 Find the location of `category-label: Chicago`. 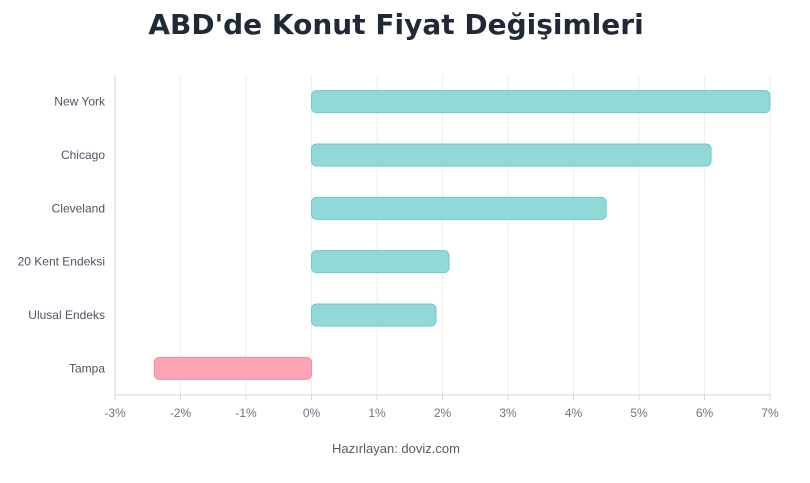

category-label: Chicago is located at coordinates (83, 155).